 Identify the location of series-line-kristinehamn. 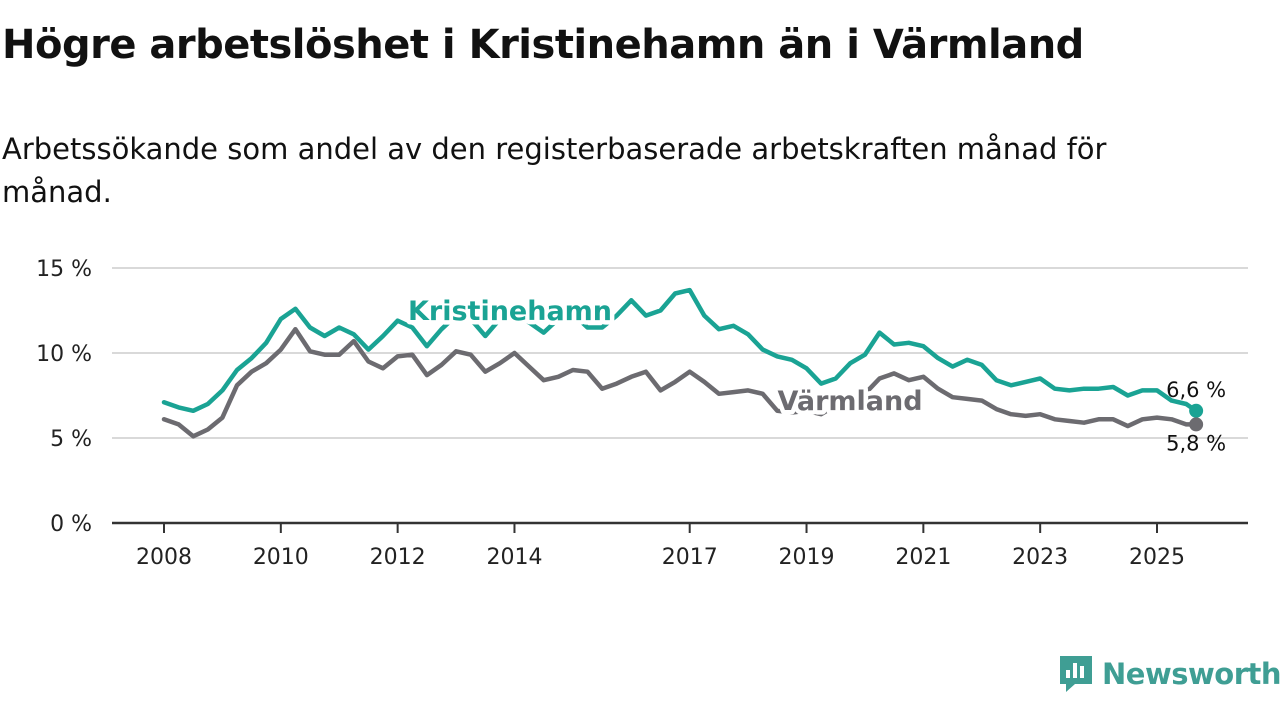
(680, 350).